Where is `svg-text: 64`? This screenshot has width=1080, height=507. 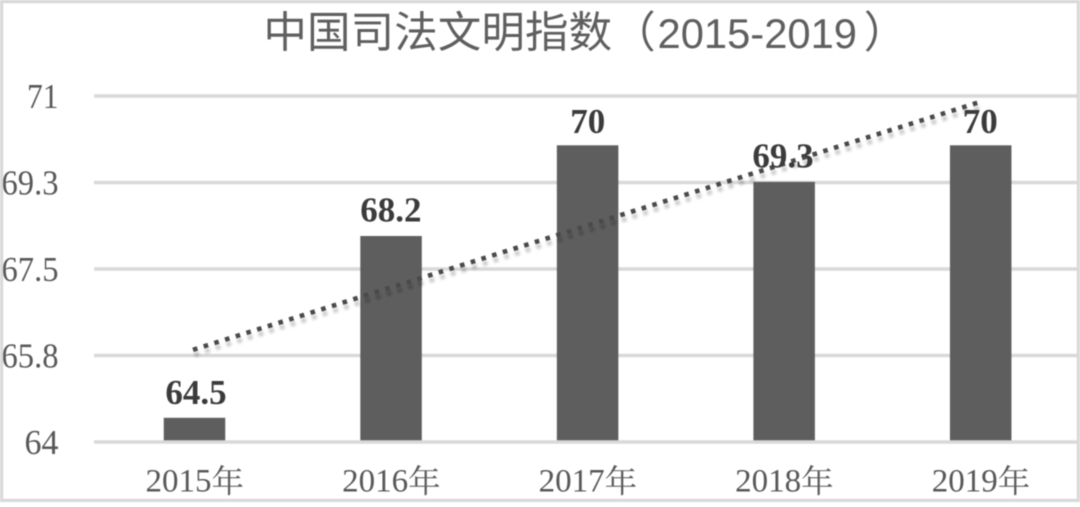
svg-text: 64 is located at coordinates (42, 442).